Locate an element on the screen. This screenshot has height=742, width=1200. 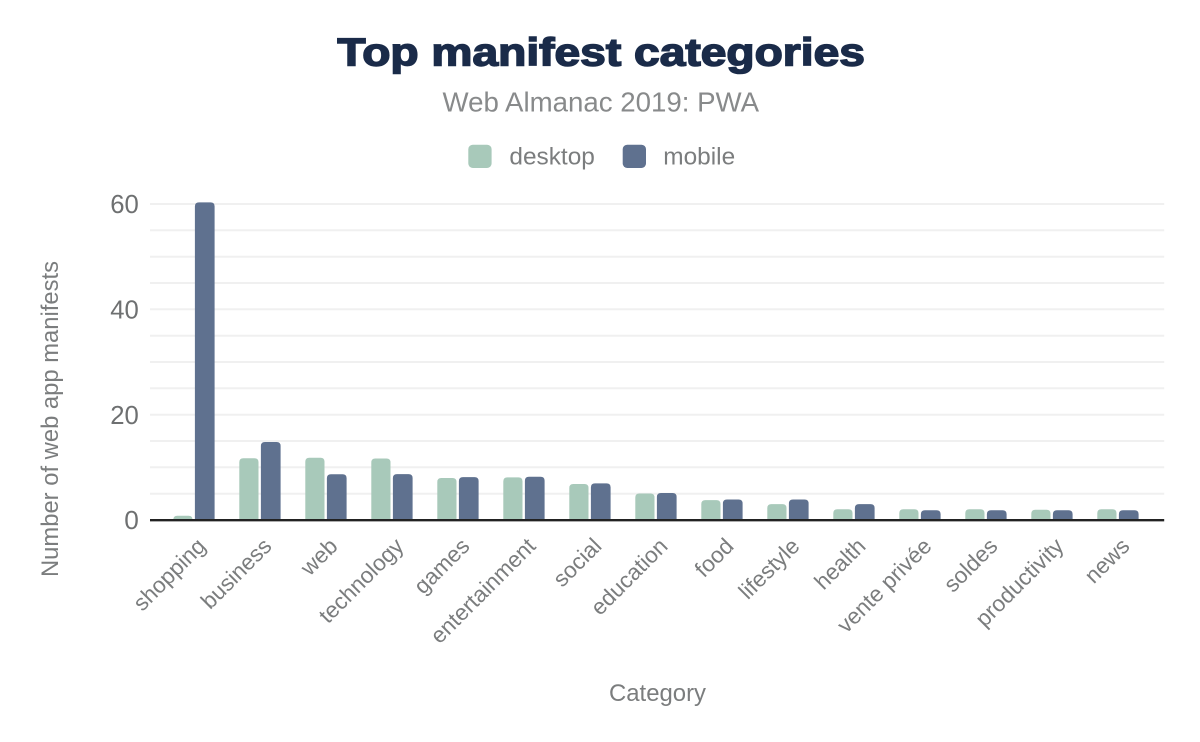
svg-text: 0 is located at coordinates (131, 520).